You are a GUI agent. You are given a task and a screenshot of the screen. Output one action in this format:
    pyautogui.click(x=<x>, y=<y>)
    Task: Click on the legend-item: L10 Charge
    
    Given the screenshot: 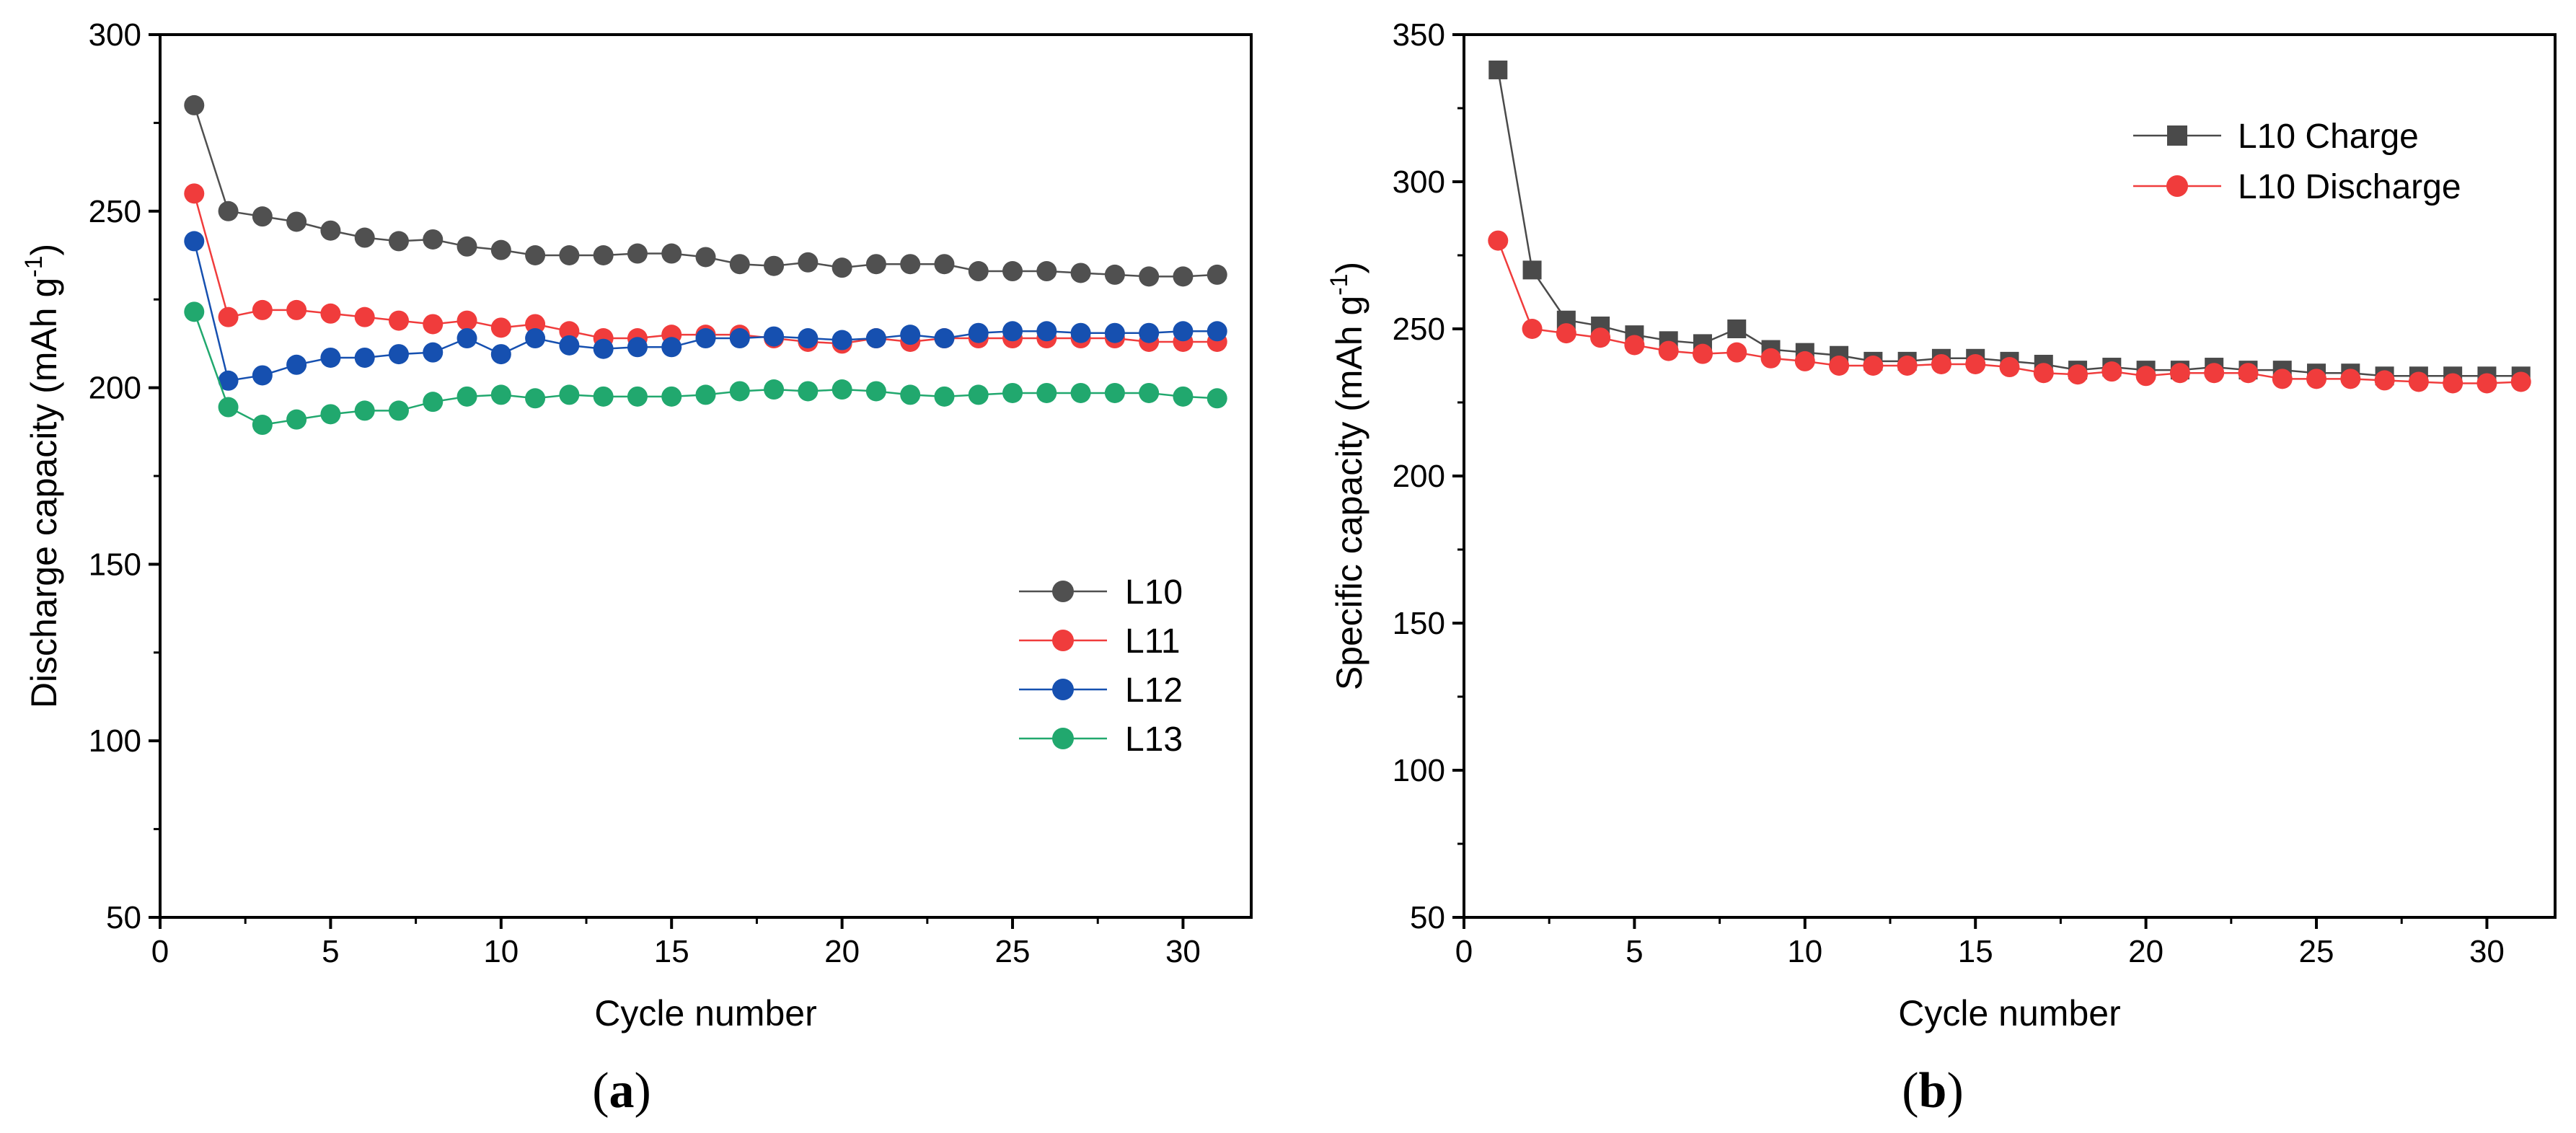 What is the action you would take?
    pyautogui.click(x=2276, y=137)
    